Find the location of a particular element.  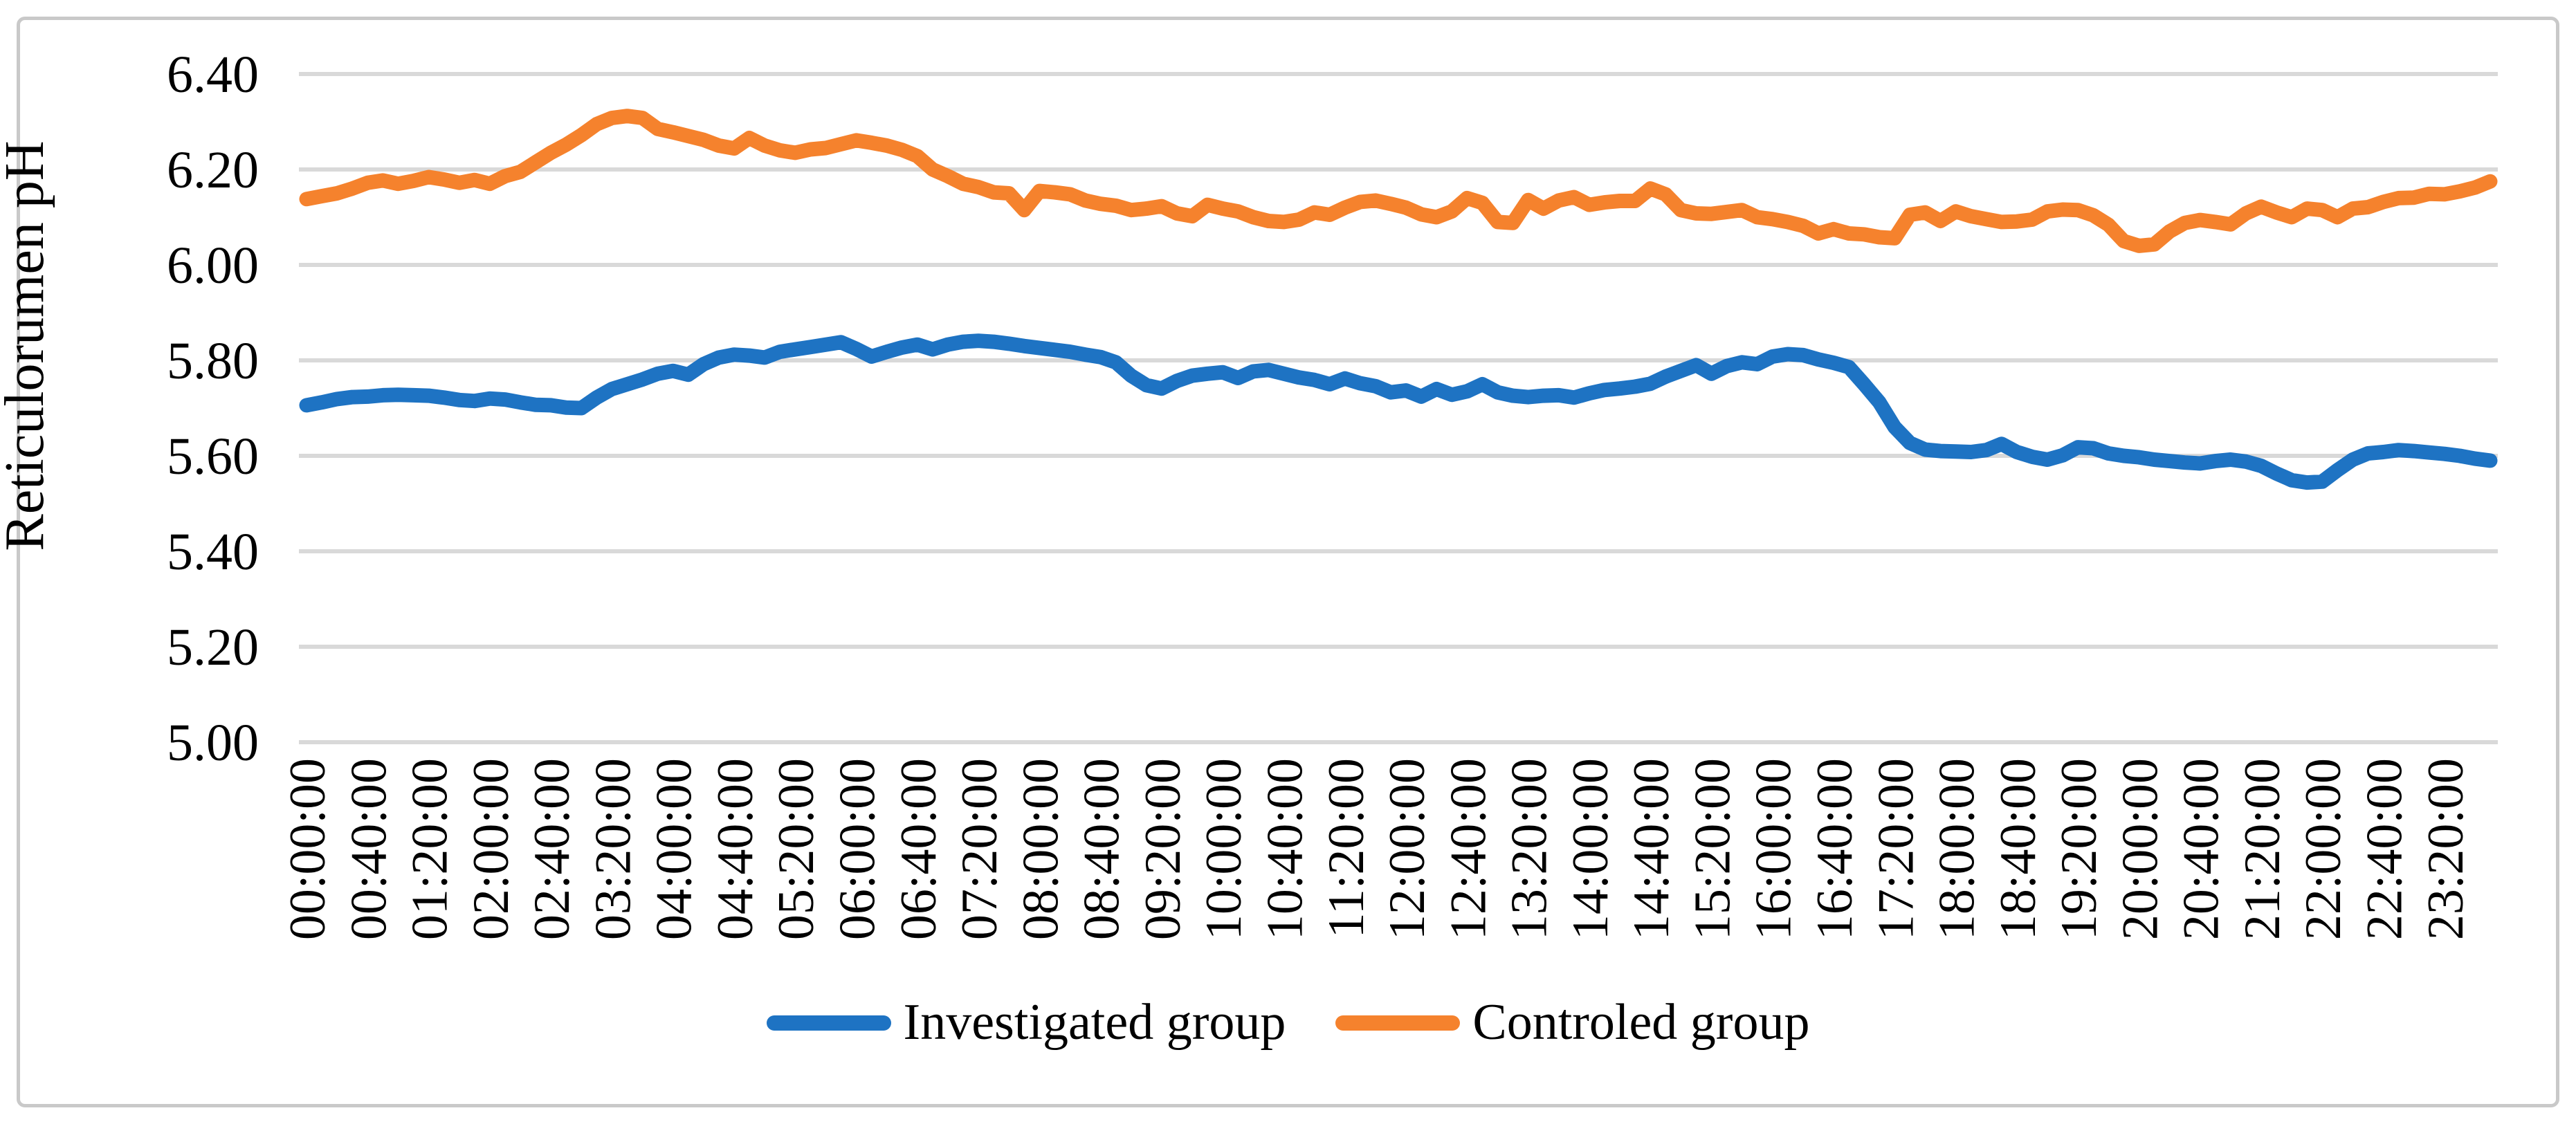

x-tick-label: 20:00:00 is located at coordinates (2140, 849).